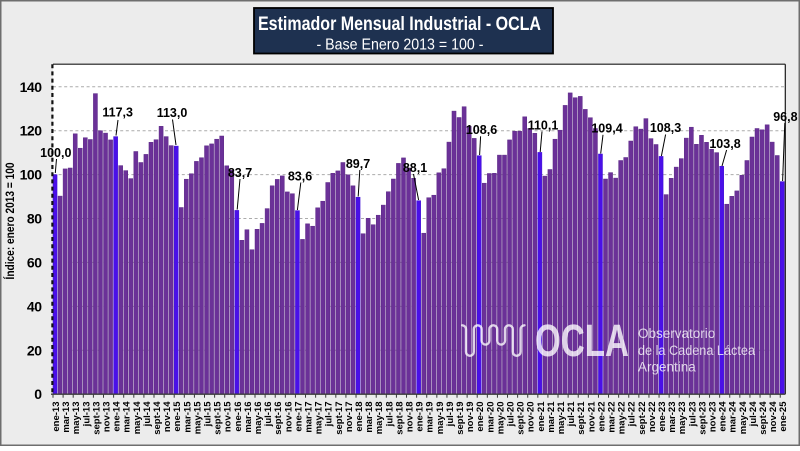  I want to click on svg-text: 108,6, so click(481, 130).